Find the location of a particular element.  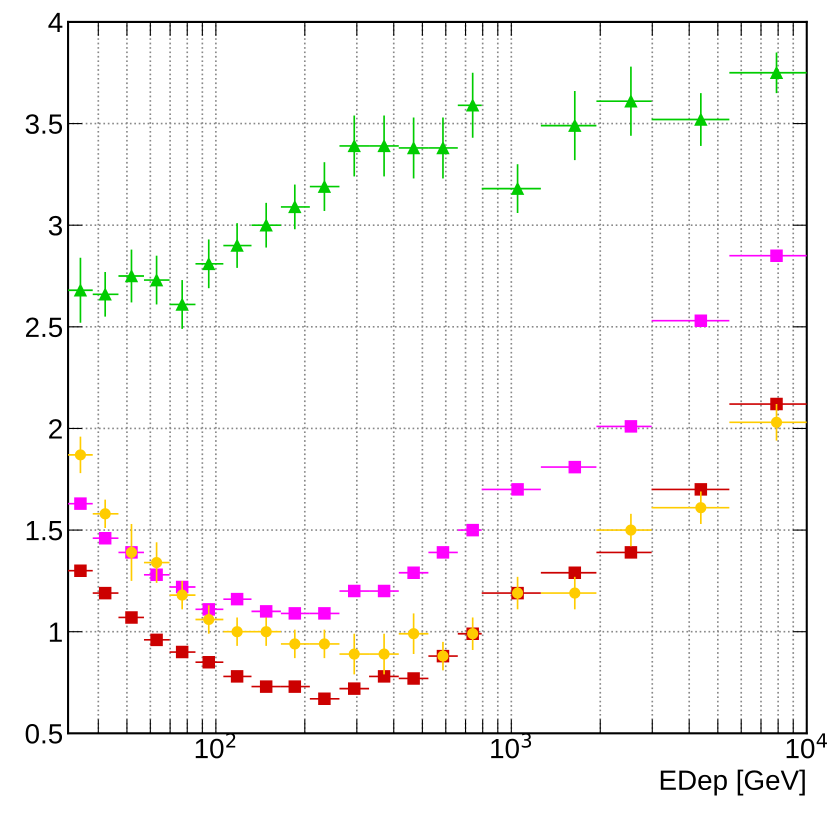

y-tick-label: 2 is located at coordinates (55, 429).